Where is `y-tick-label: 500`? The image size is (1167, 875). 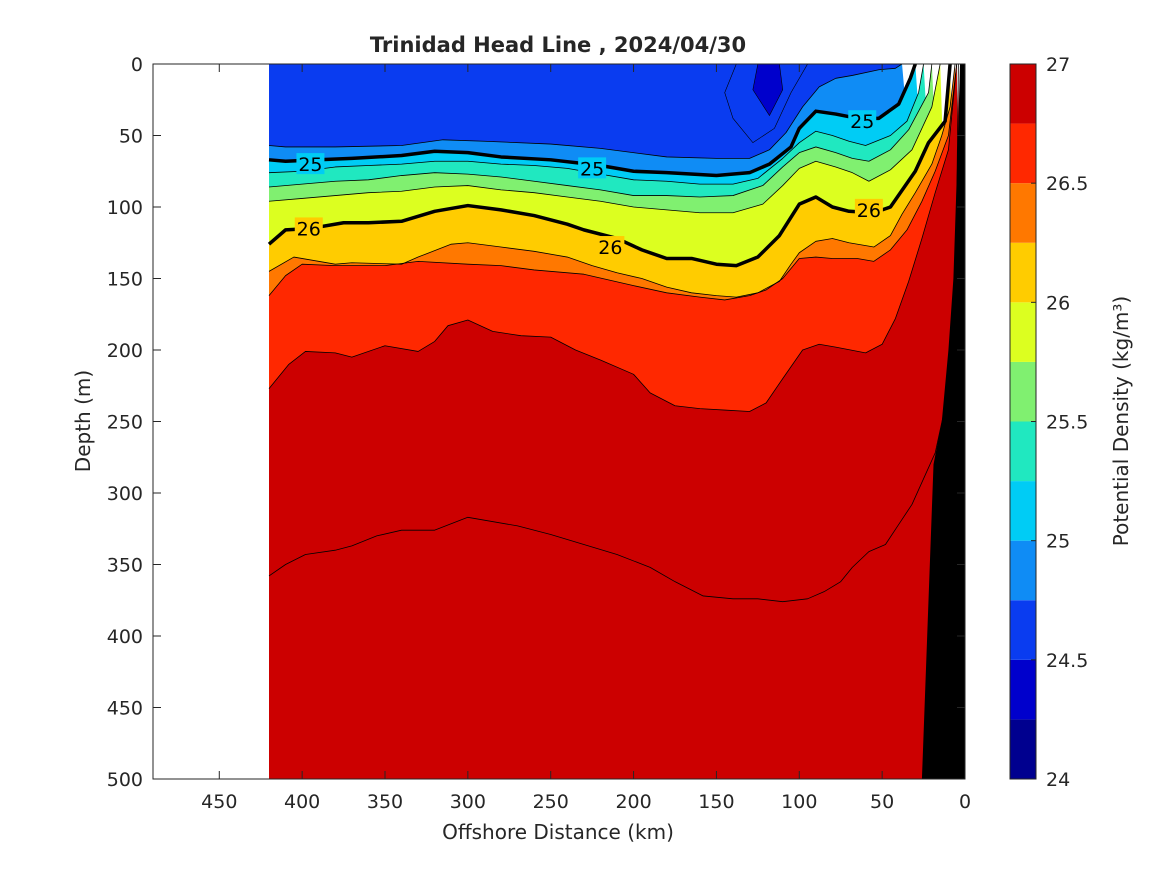 y-tick-label: 500 is located at coordinates (125, 780).